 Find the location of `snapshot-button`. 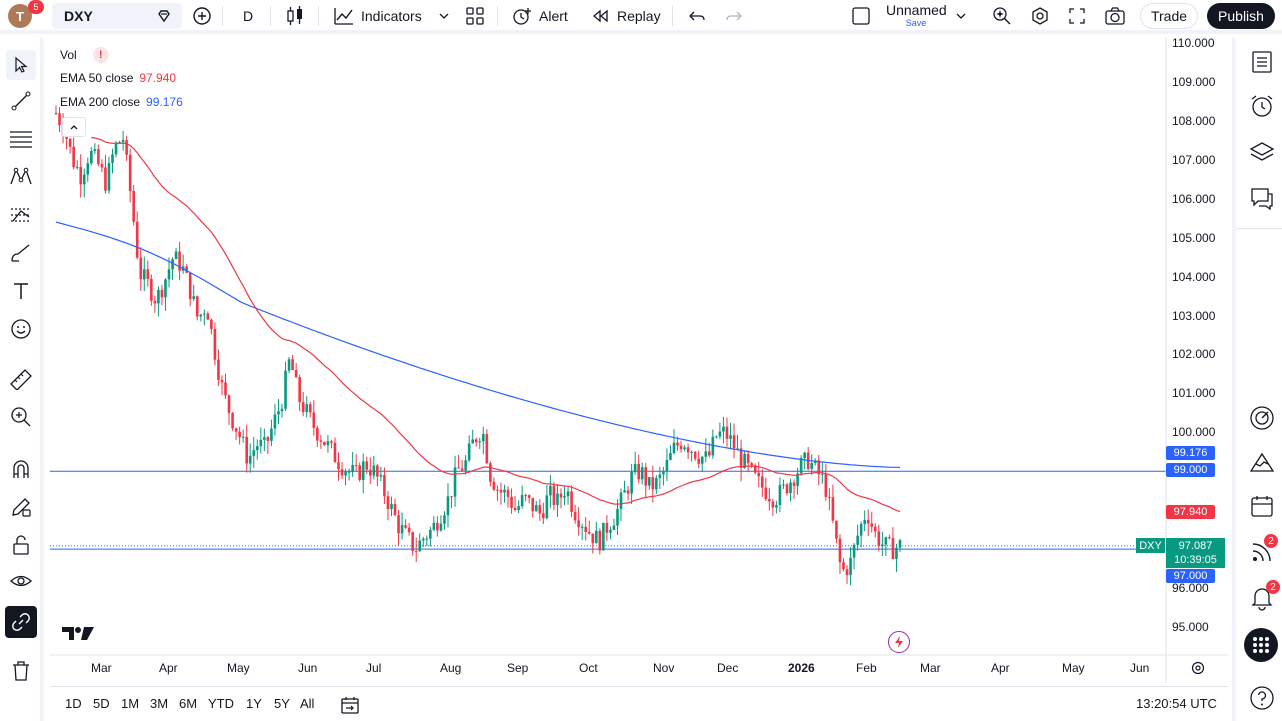

snapshot-button is located at coordinates (1115, 16).